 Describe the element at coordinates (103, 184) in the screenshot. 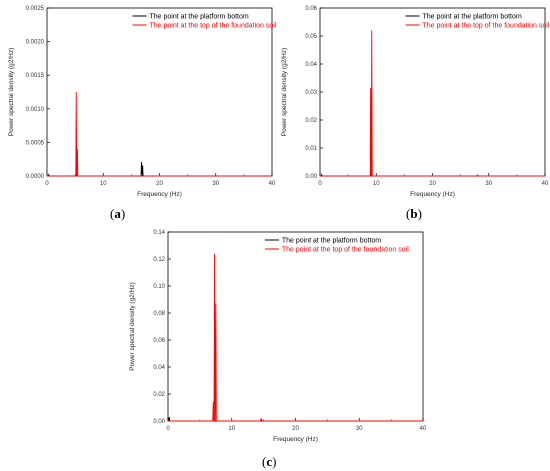

I see `x-tick-label-a-1: 10` at that location.